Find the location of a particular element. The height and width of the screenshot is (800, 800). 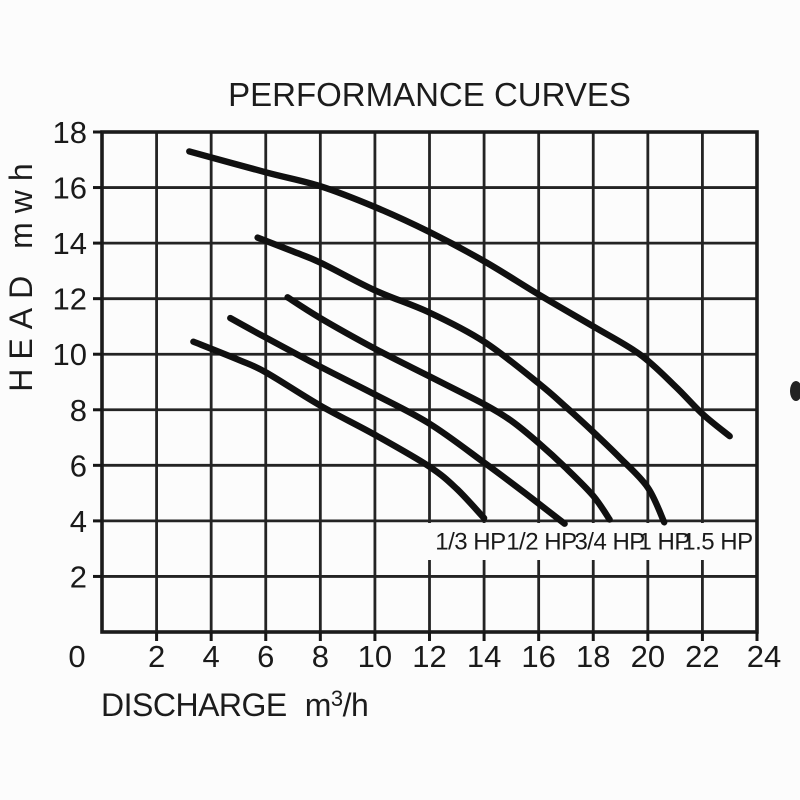

y-tick-label: 6 is located at coordinates (78, 465).